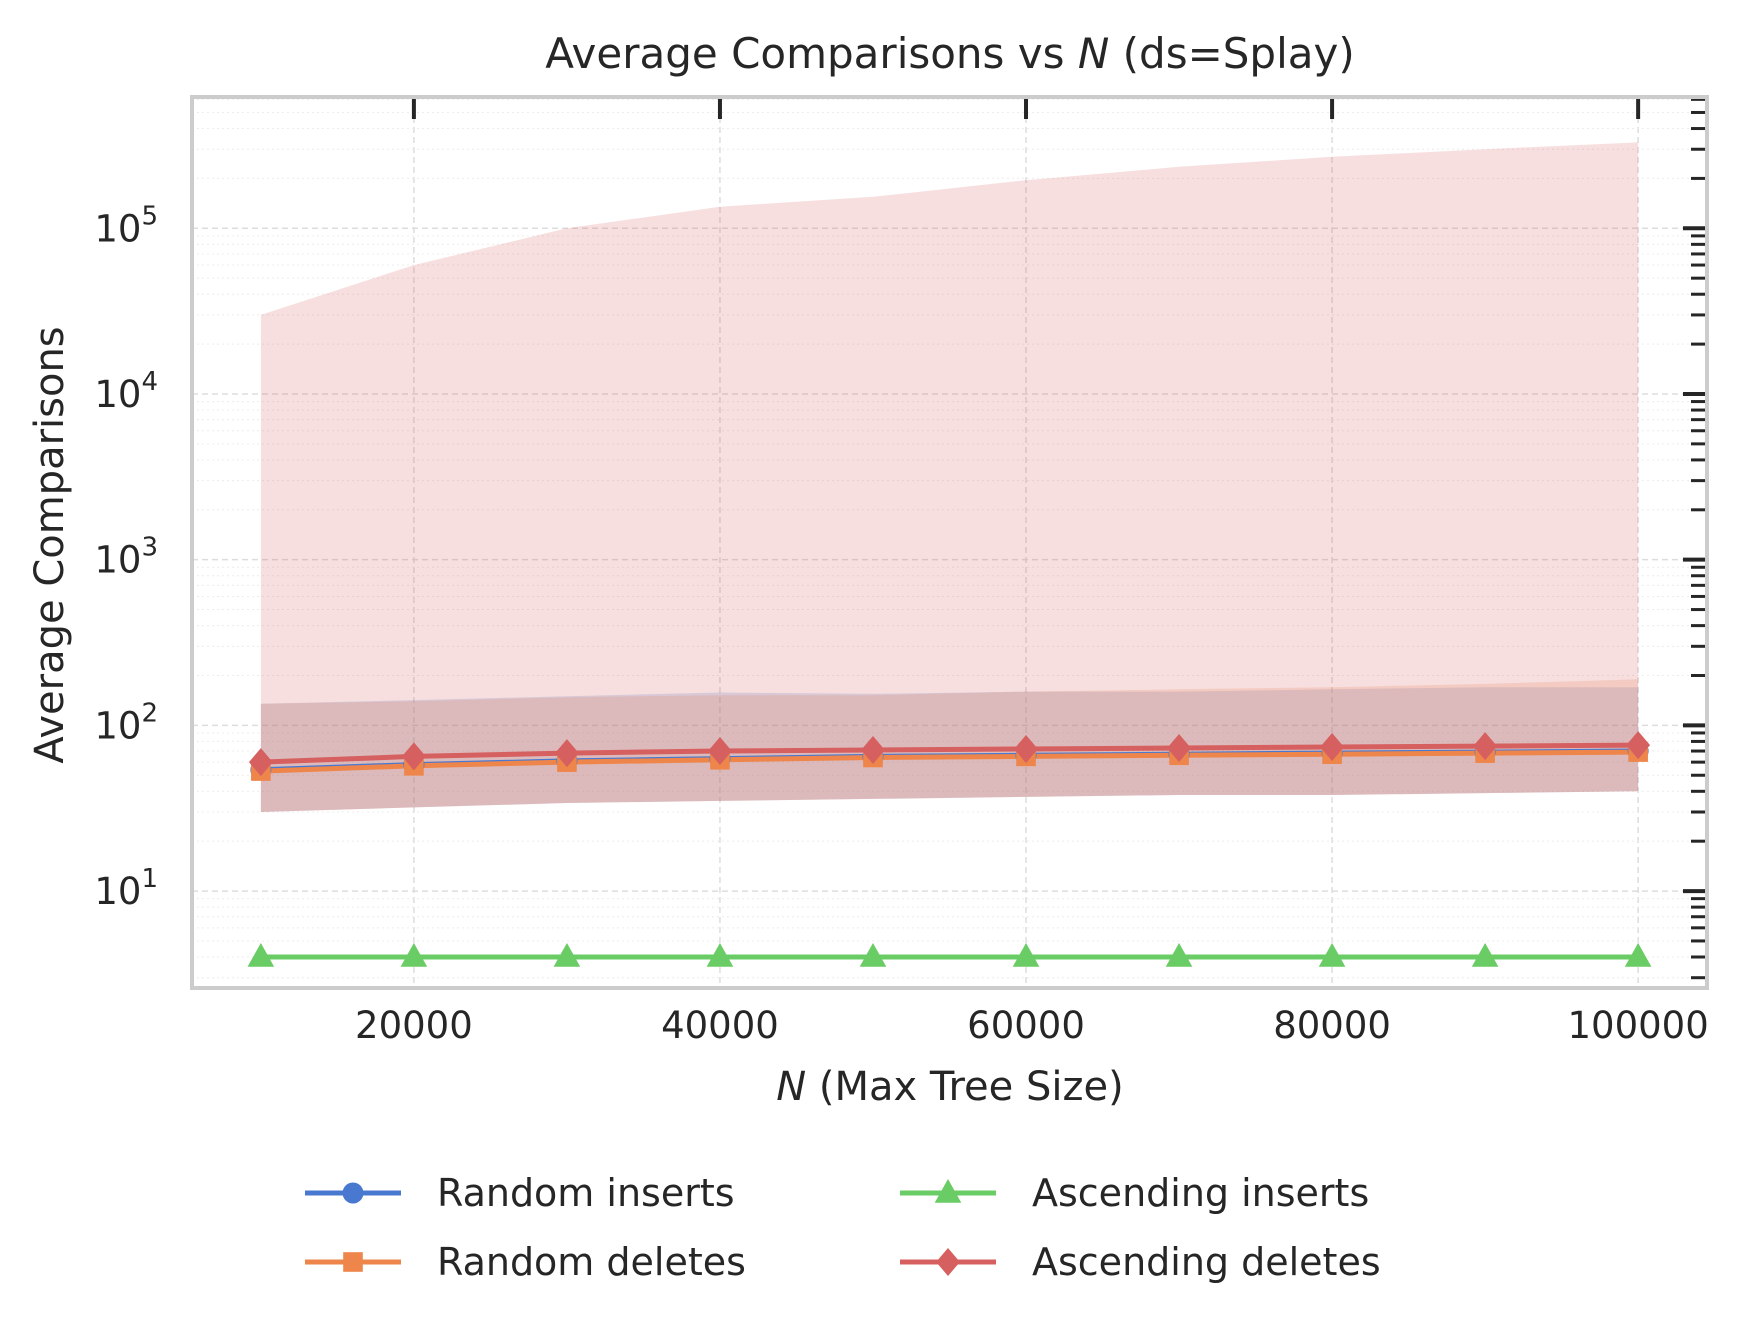  What do you see at coordinates (720, 1025) in the screenshot?
I see `x-tick-label: 40000` at bounding box center [720, 1025].